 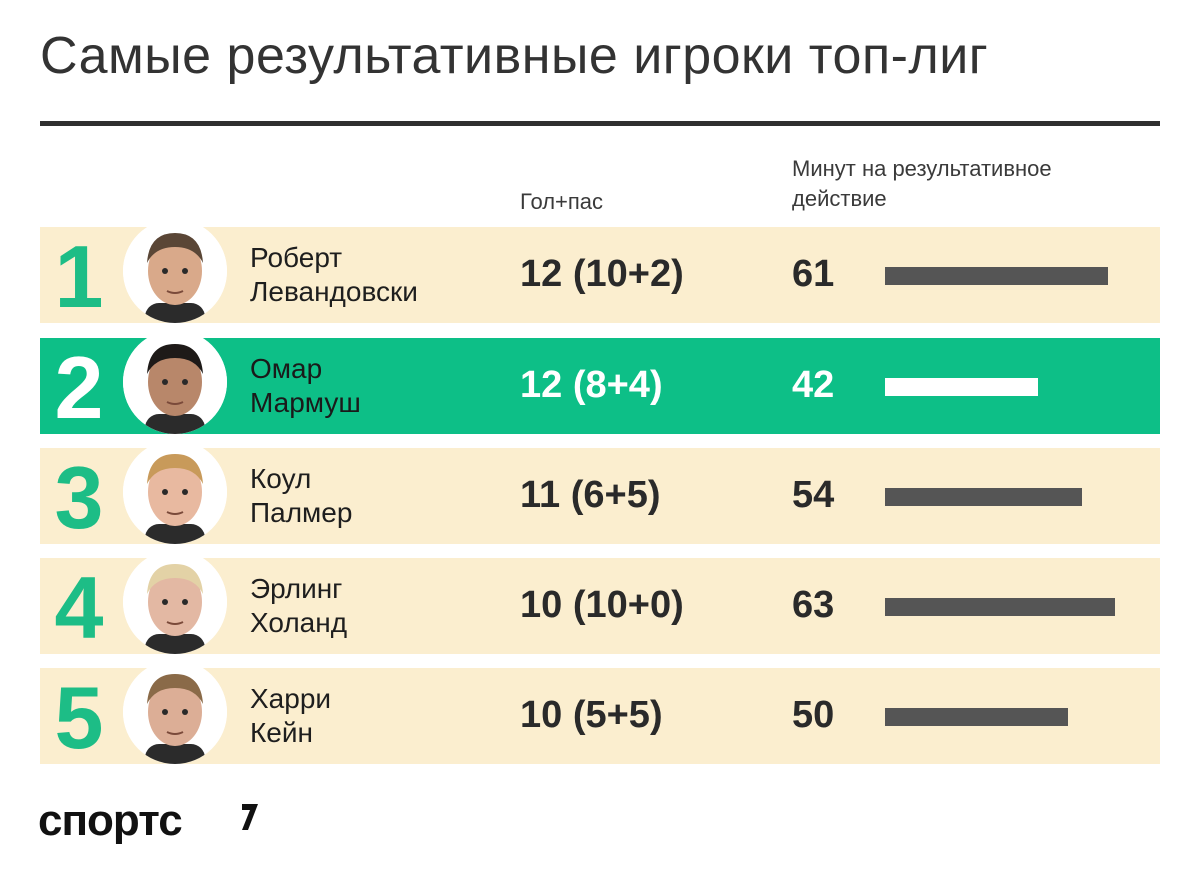 I want to click on title-divider, so click(x=600, y=123).